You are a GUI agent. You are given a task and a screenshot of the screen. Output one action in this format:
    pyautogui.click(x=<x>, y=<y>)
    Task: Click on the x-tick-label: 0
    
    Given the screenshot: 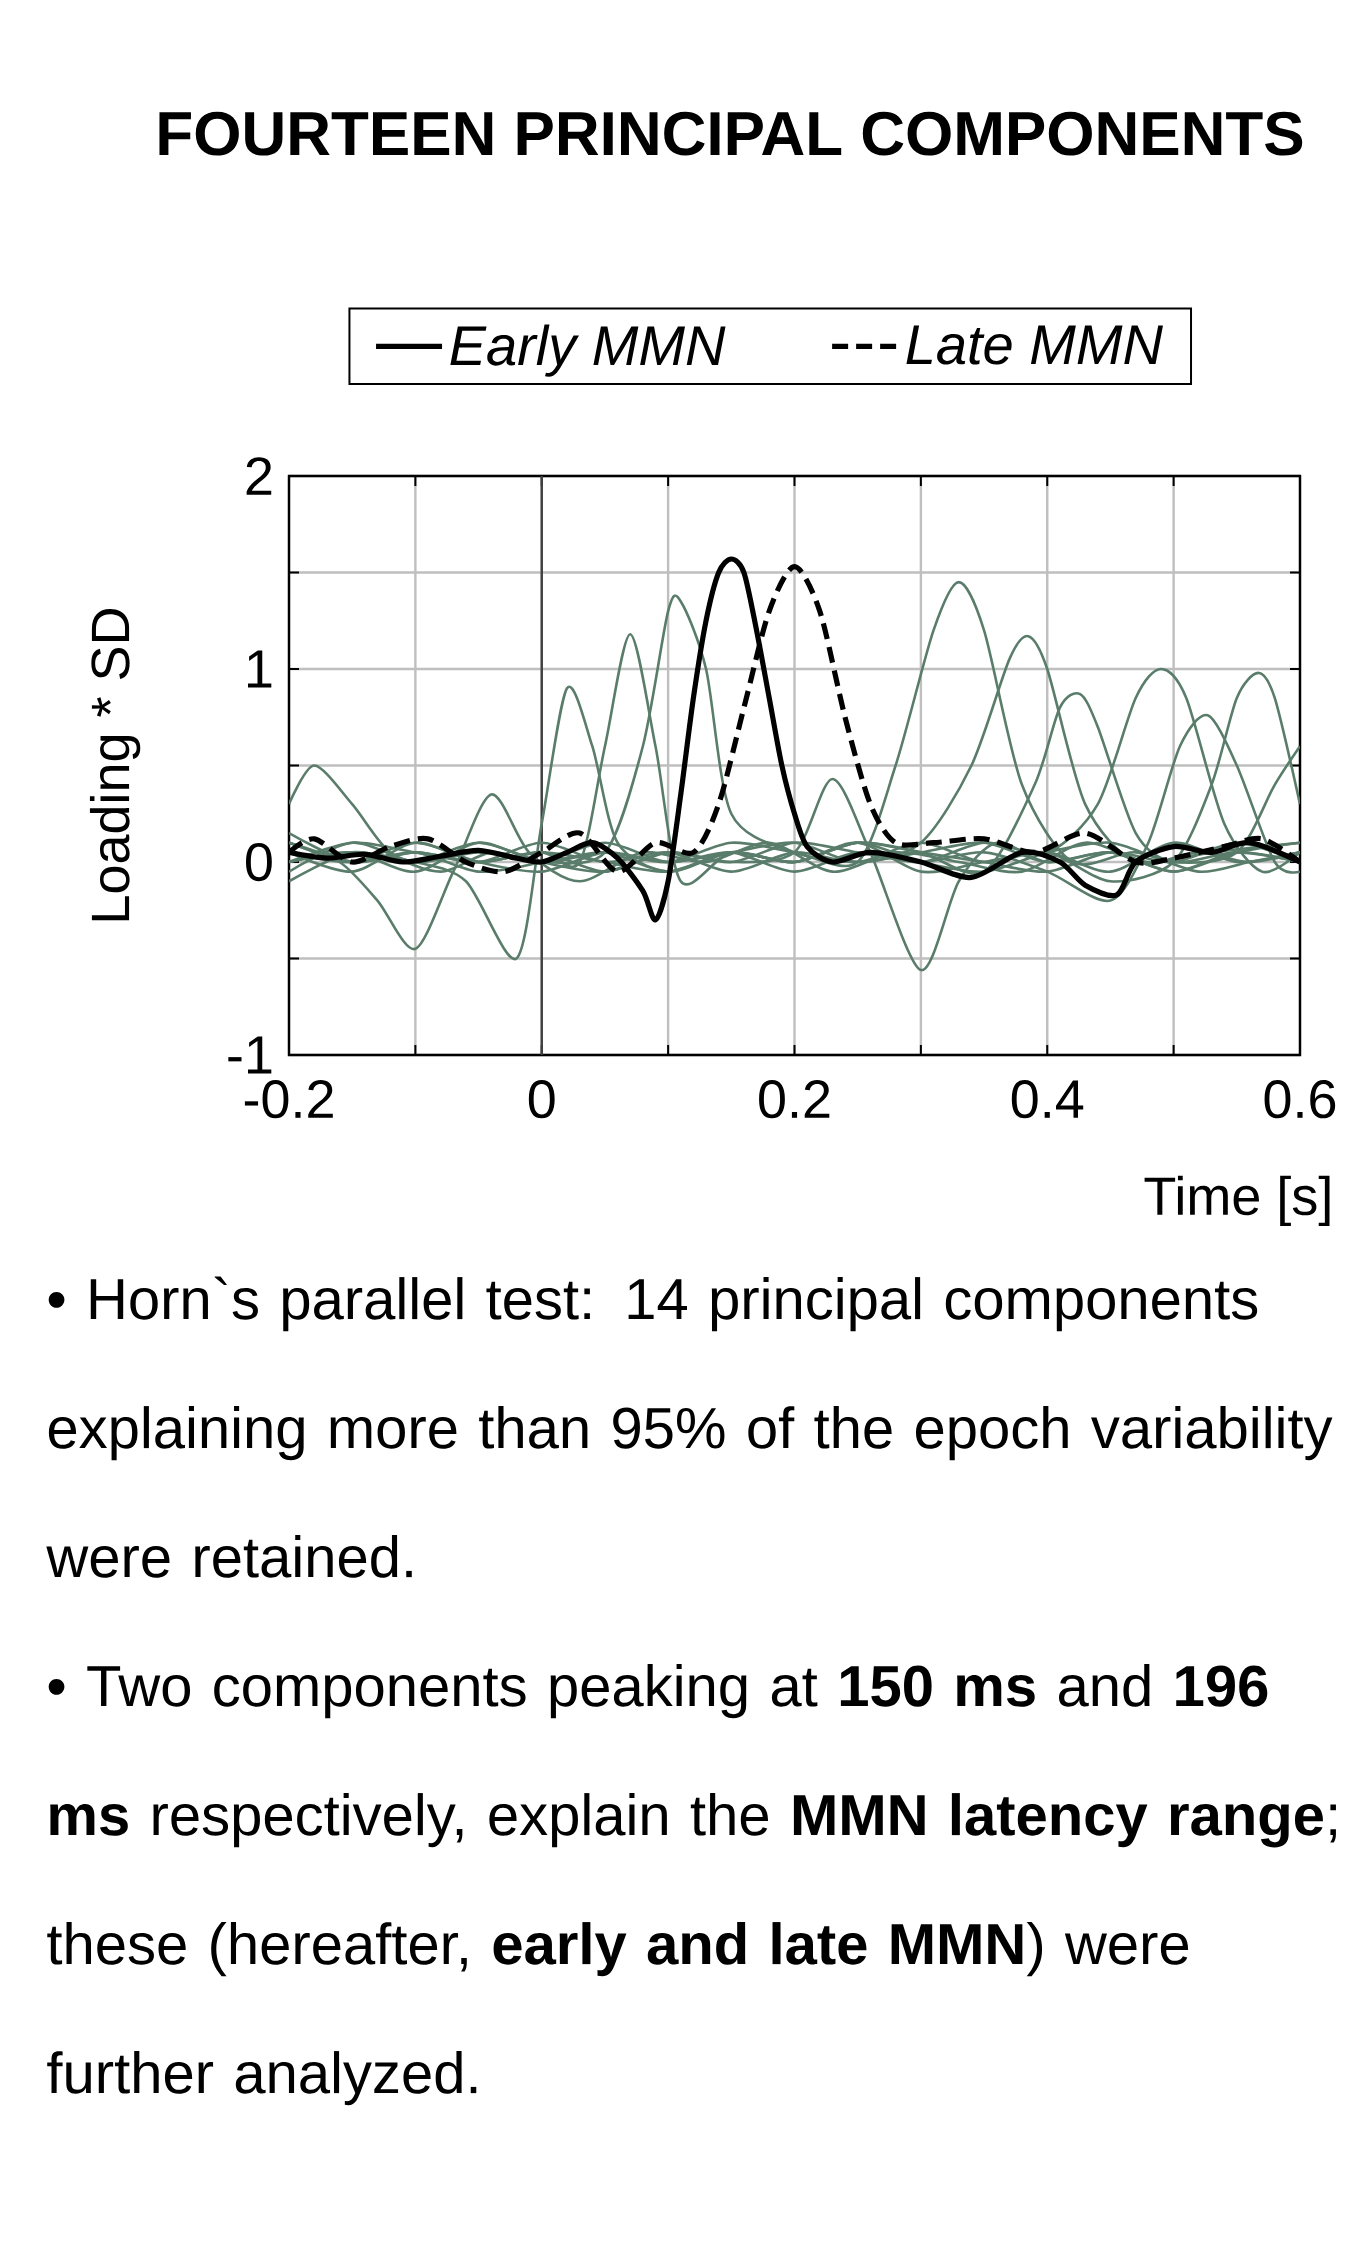 What is the action you would take?
    pyautogui.click(x=541, y=1099)
    